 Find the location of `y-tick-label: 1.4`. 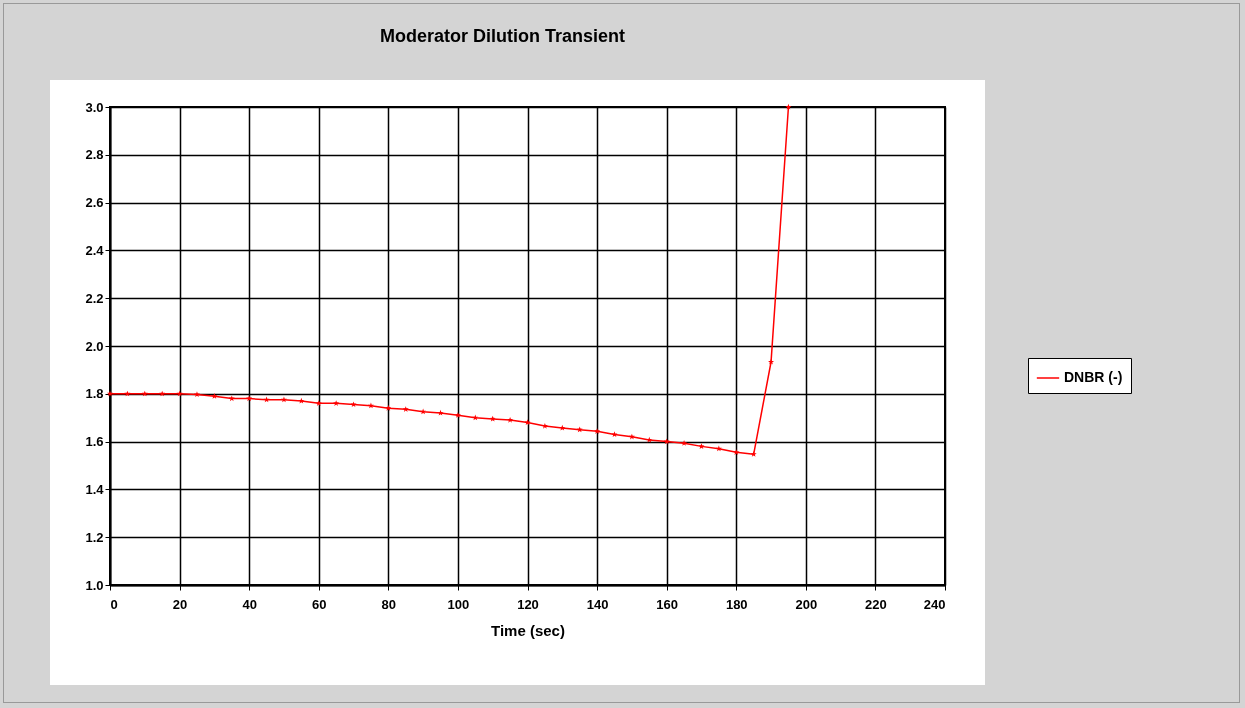

y-tick-label: 1.4 is located at coordinates (95, 489).